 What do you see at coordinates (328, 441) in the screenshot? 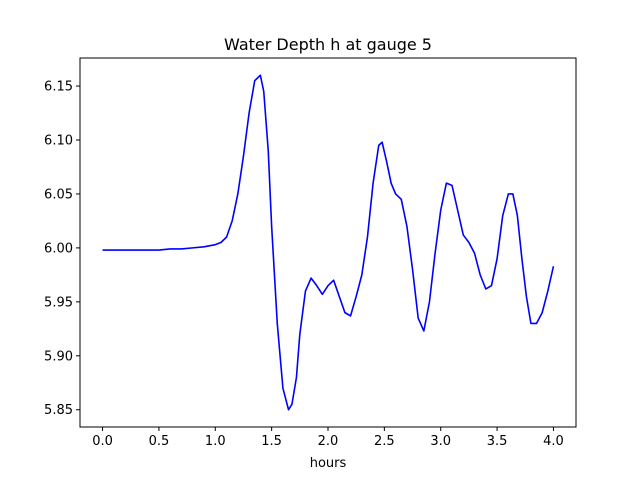
I see `x-tick-label: 2.0` at bounding box center [328, 441].